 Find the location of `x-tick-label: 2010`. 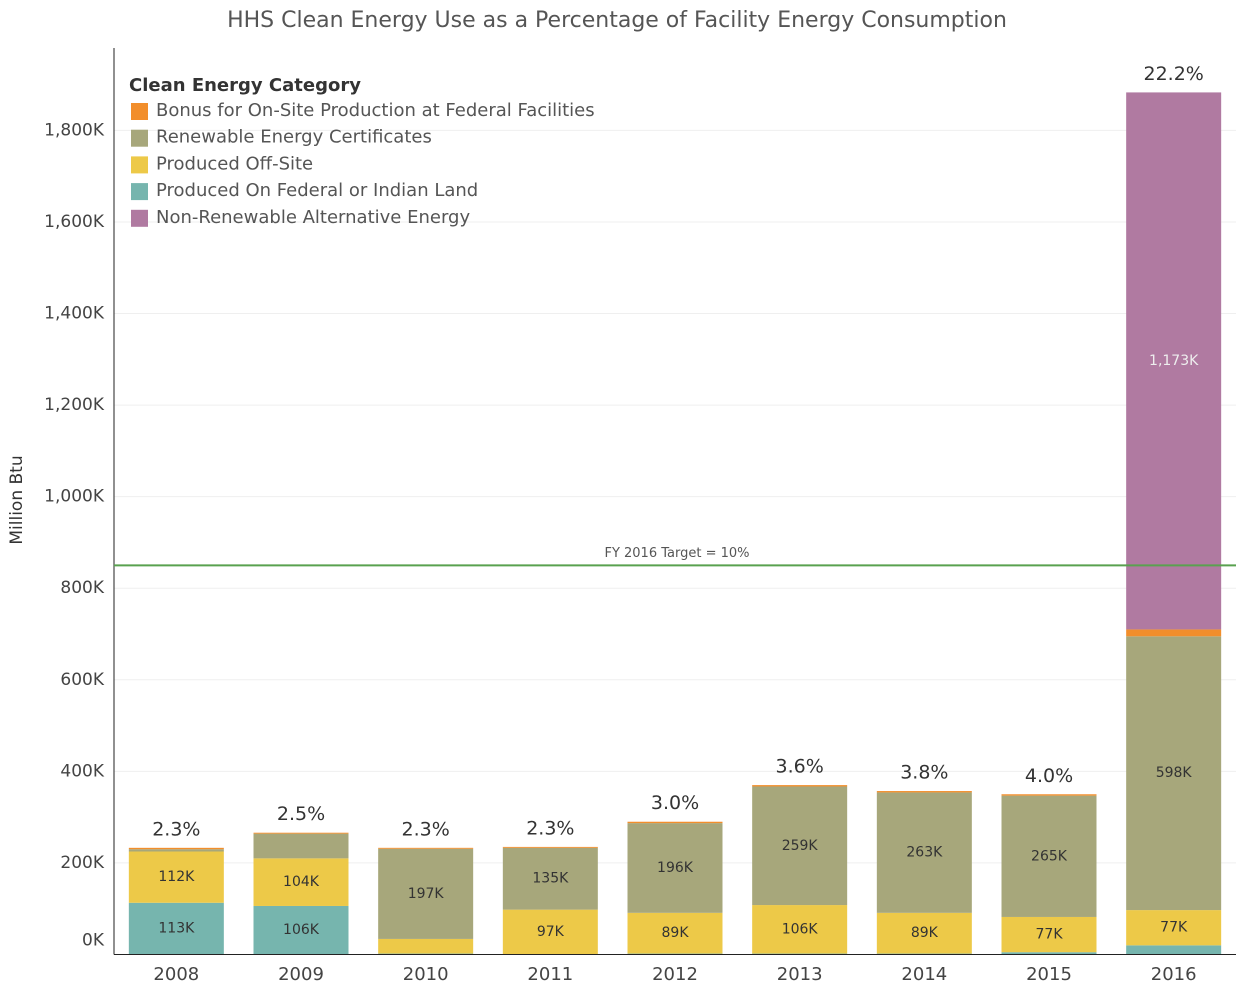

x-tick-label: 2010 is located at coordinates (426, 974).